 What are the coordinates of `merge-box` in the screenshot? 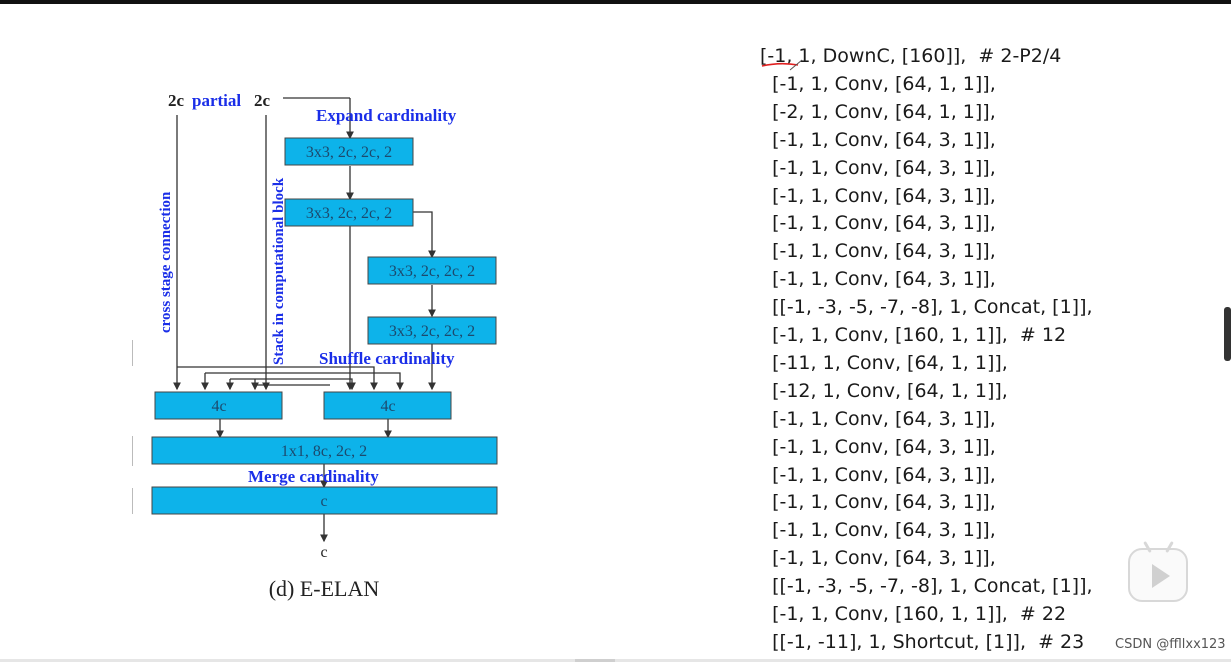 It's located at (324, 450).